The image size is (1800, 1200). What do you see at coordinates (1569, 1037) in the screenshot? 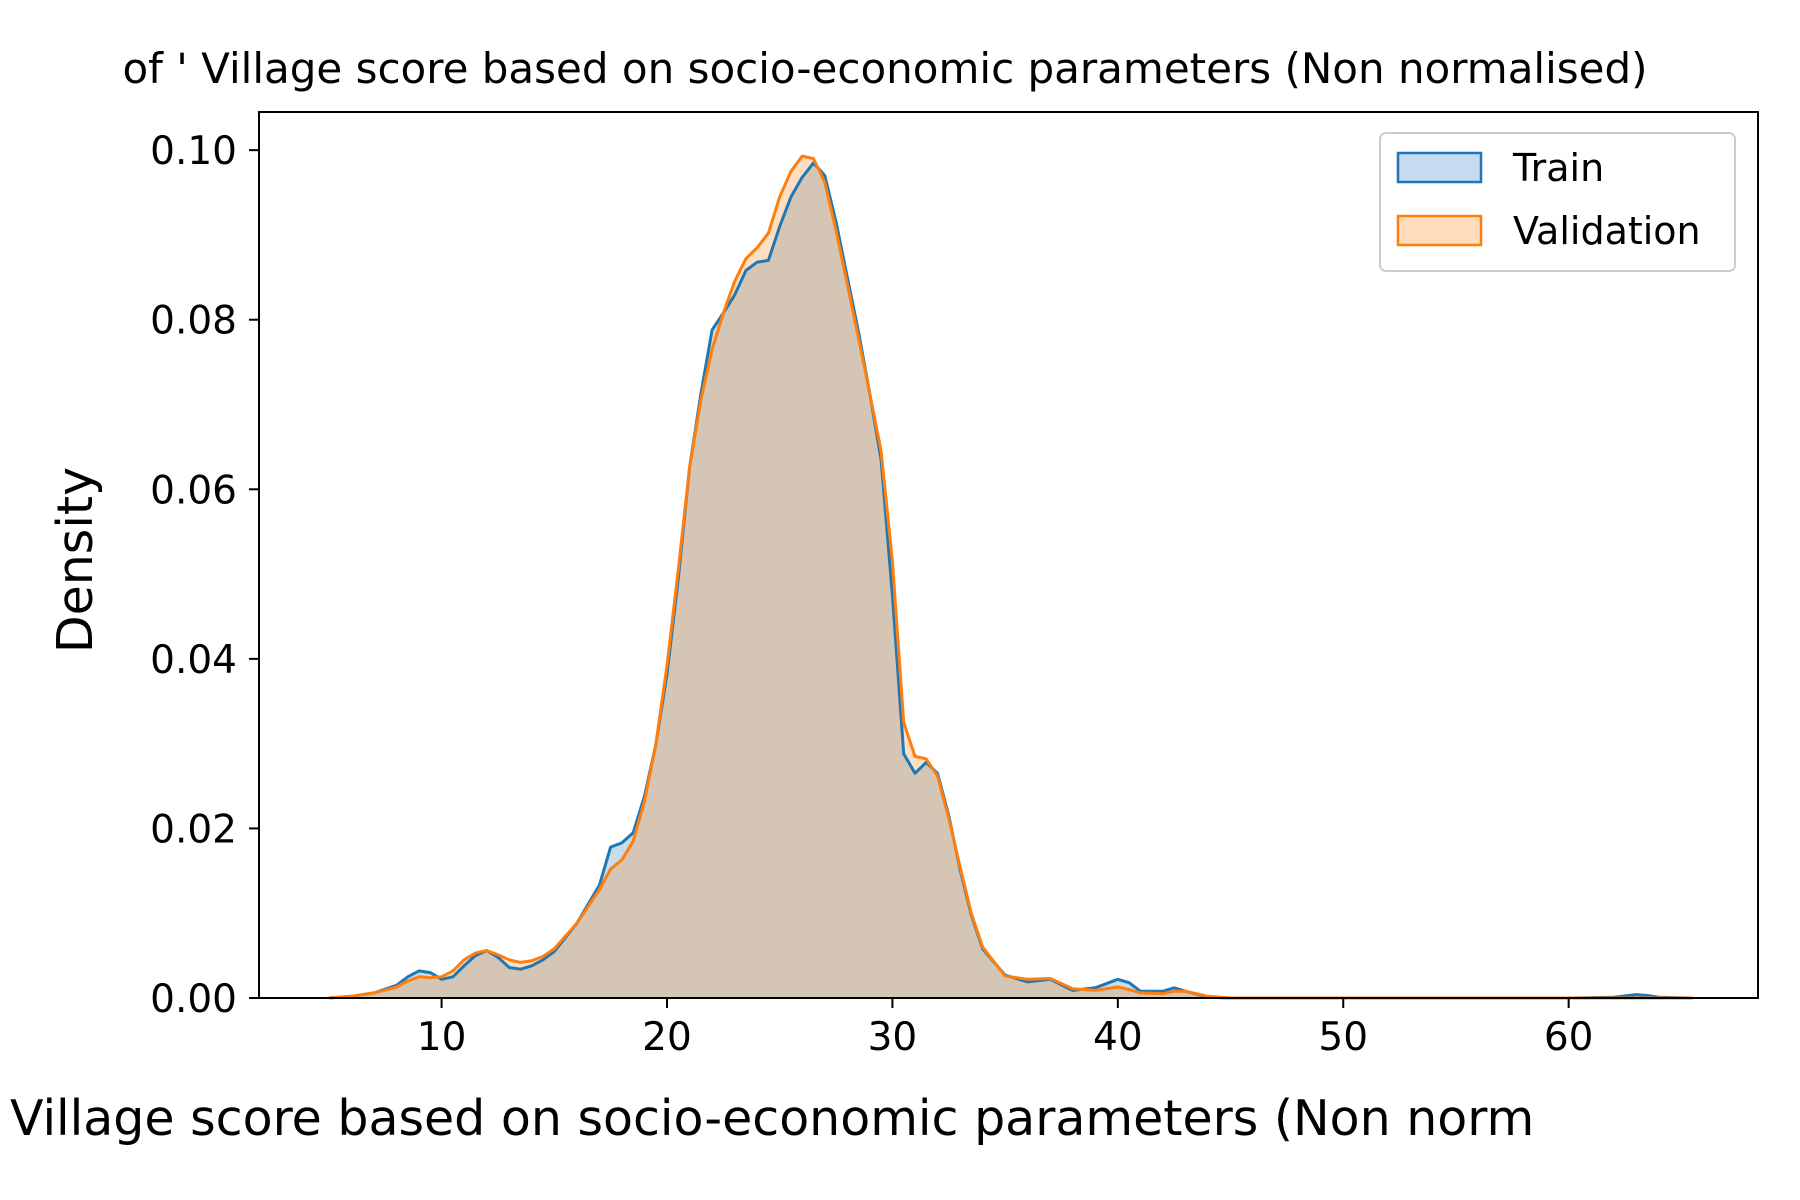
I see `x-tick-label: 60` at bounding box center [1569, 1037].